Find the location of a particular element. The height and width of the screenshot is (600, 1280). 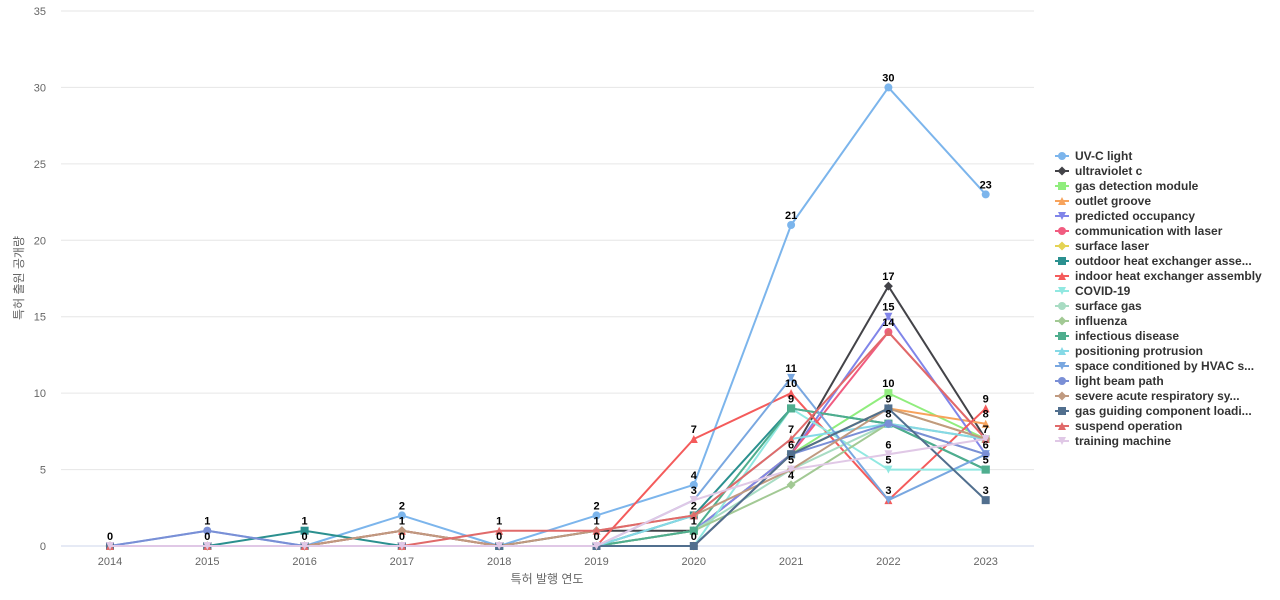

legend-item: gas detection module is located at coordinates (1127, 186).